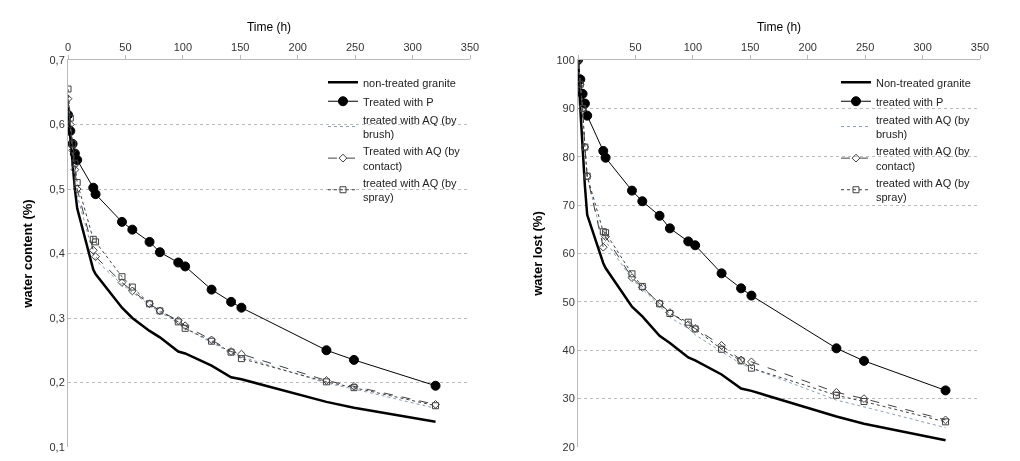 The image size is (1020, 461). I want to click on y-tick-label: 0,4, so click(57, 253).